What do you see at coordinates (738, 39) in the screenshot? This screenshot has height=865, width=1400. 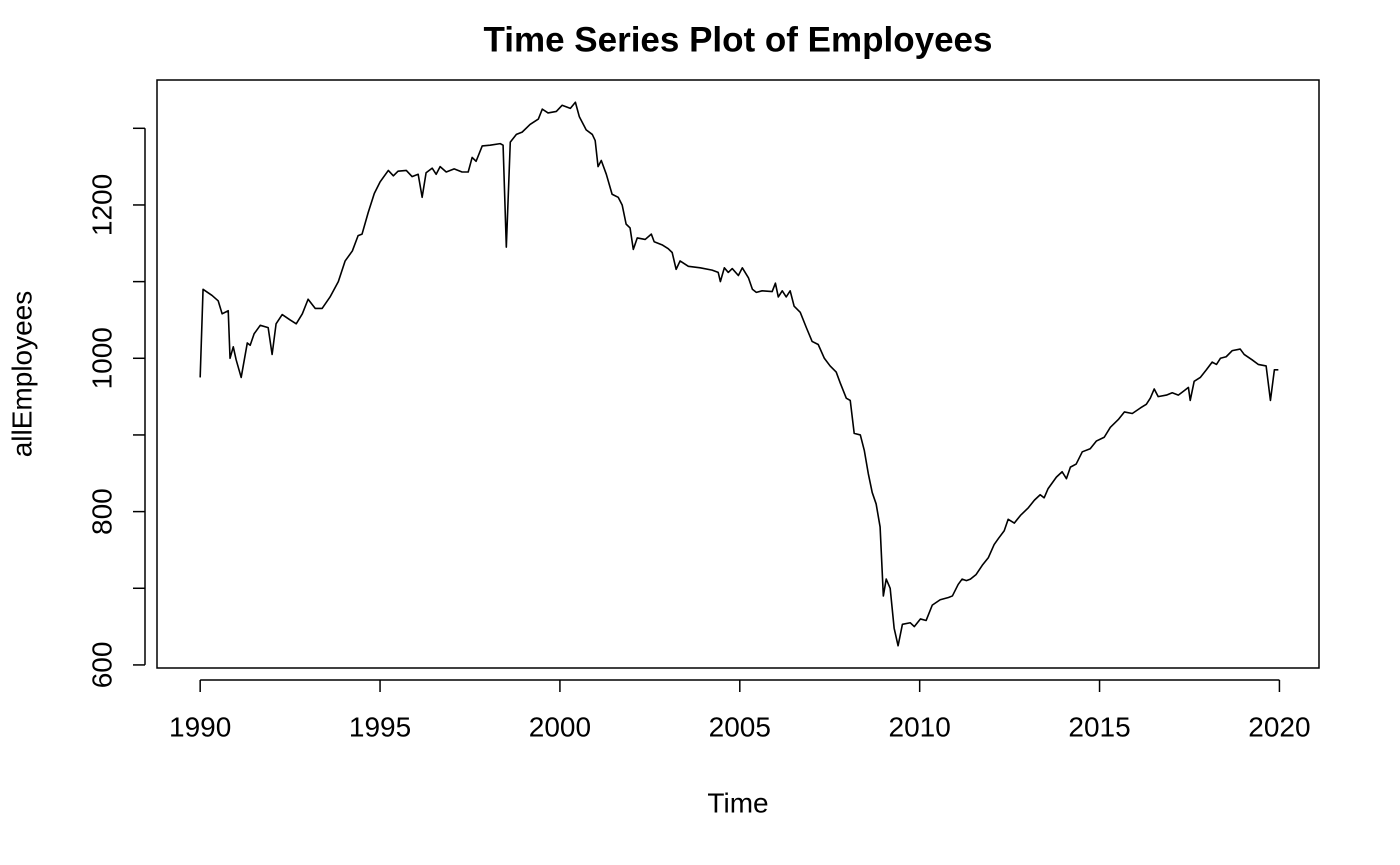 I see `chart-title: Time Series Plot of Employees` at bounding box center [738, 39].